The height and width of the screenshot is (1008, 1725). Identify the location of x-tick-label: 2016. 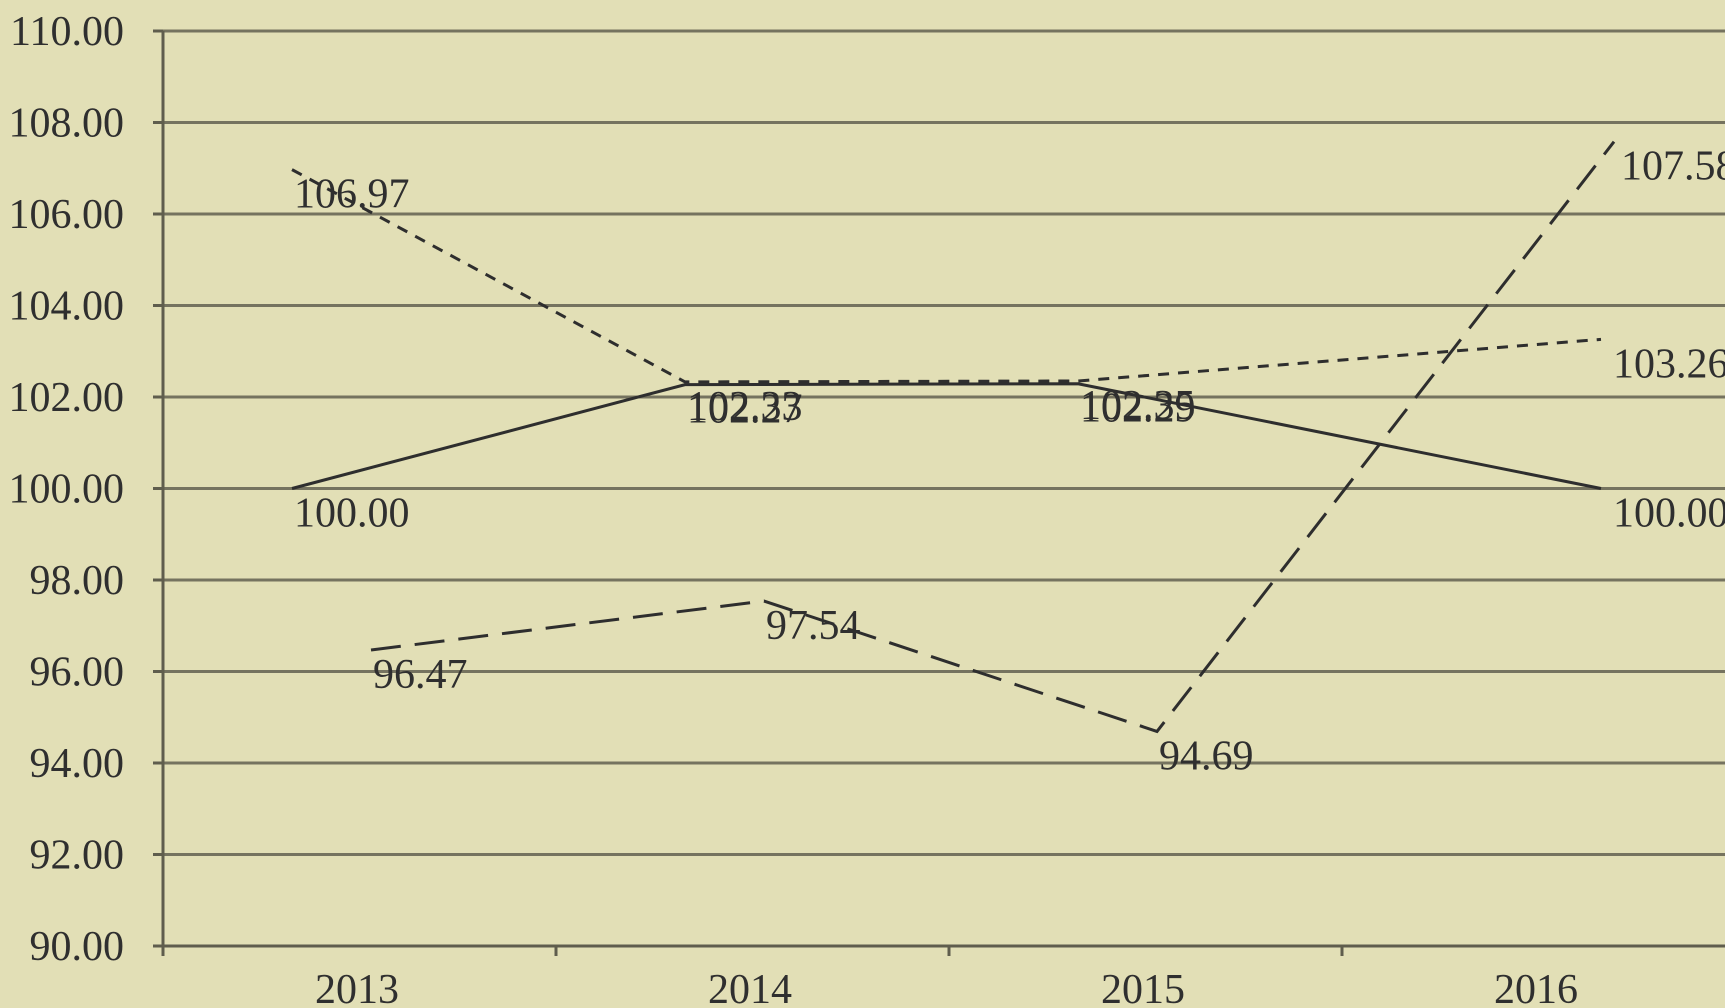
(1536, 987).